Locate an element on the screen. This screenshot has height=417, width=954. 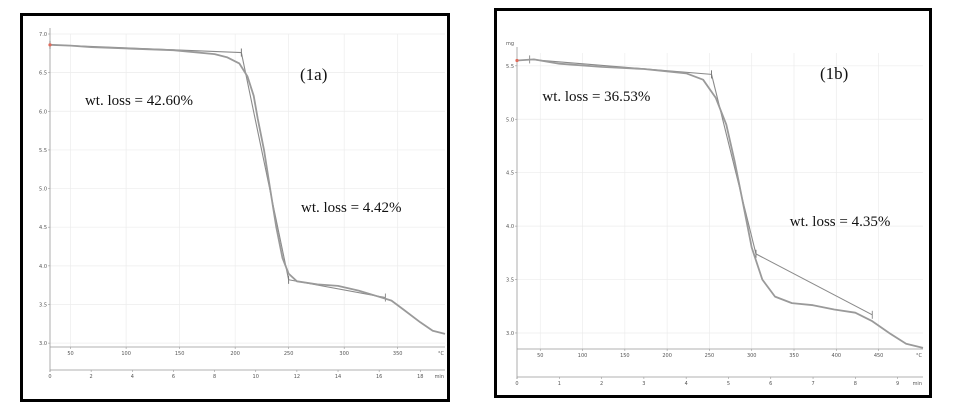
bottom-x-tick-label: 14 is located at coordinates (338, 377).